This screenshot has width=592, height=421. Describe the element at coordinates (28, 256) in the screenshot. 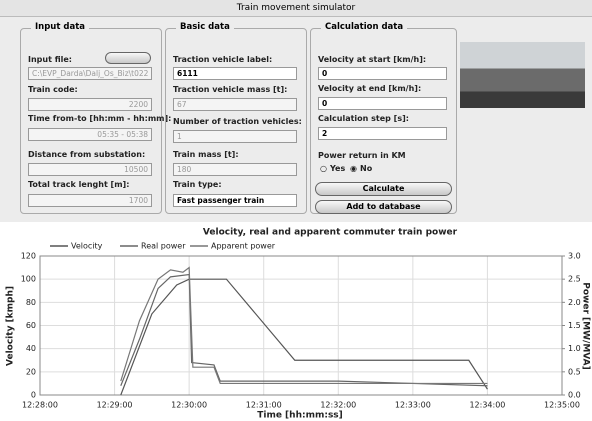

I see `y-tick-label: 120` at that location.